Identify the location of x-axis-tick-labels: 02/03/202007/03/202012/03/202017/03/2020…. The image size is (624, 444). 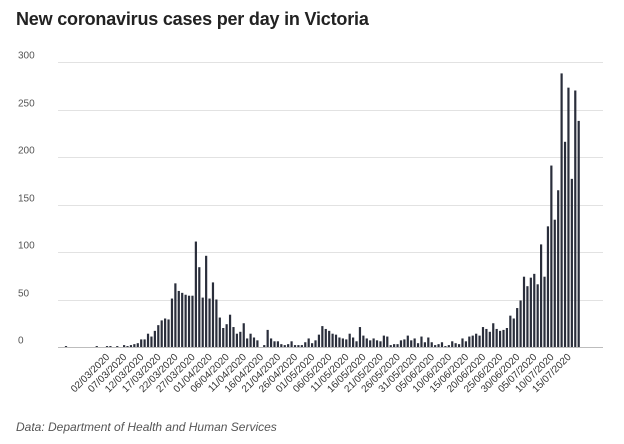
(321, 373).